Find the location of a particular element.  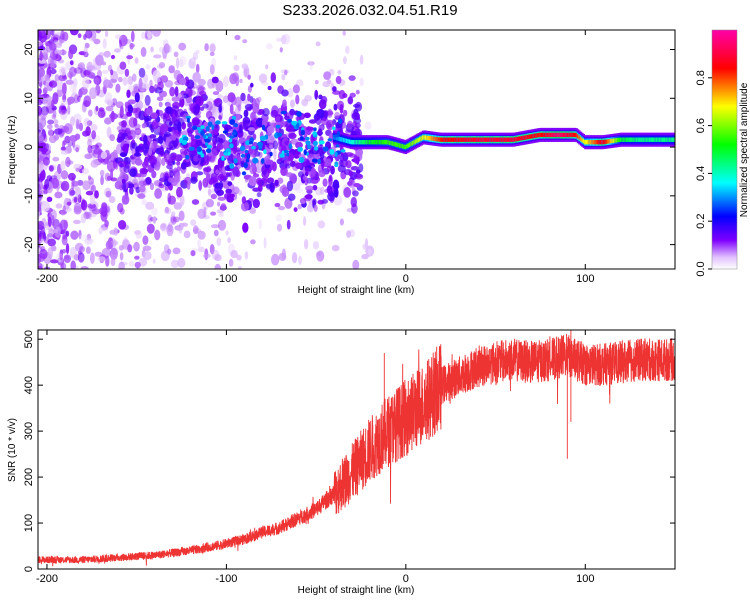

y-tick-label: 20 is located at coordinates (29, 49).